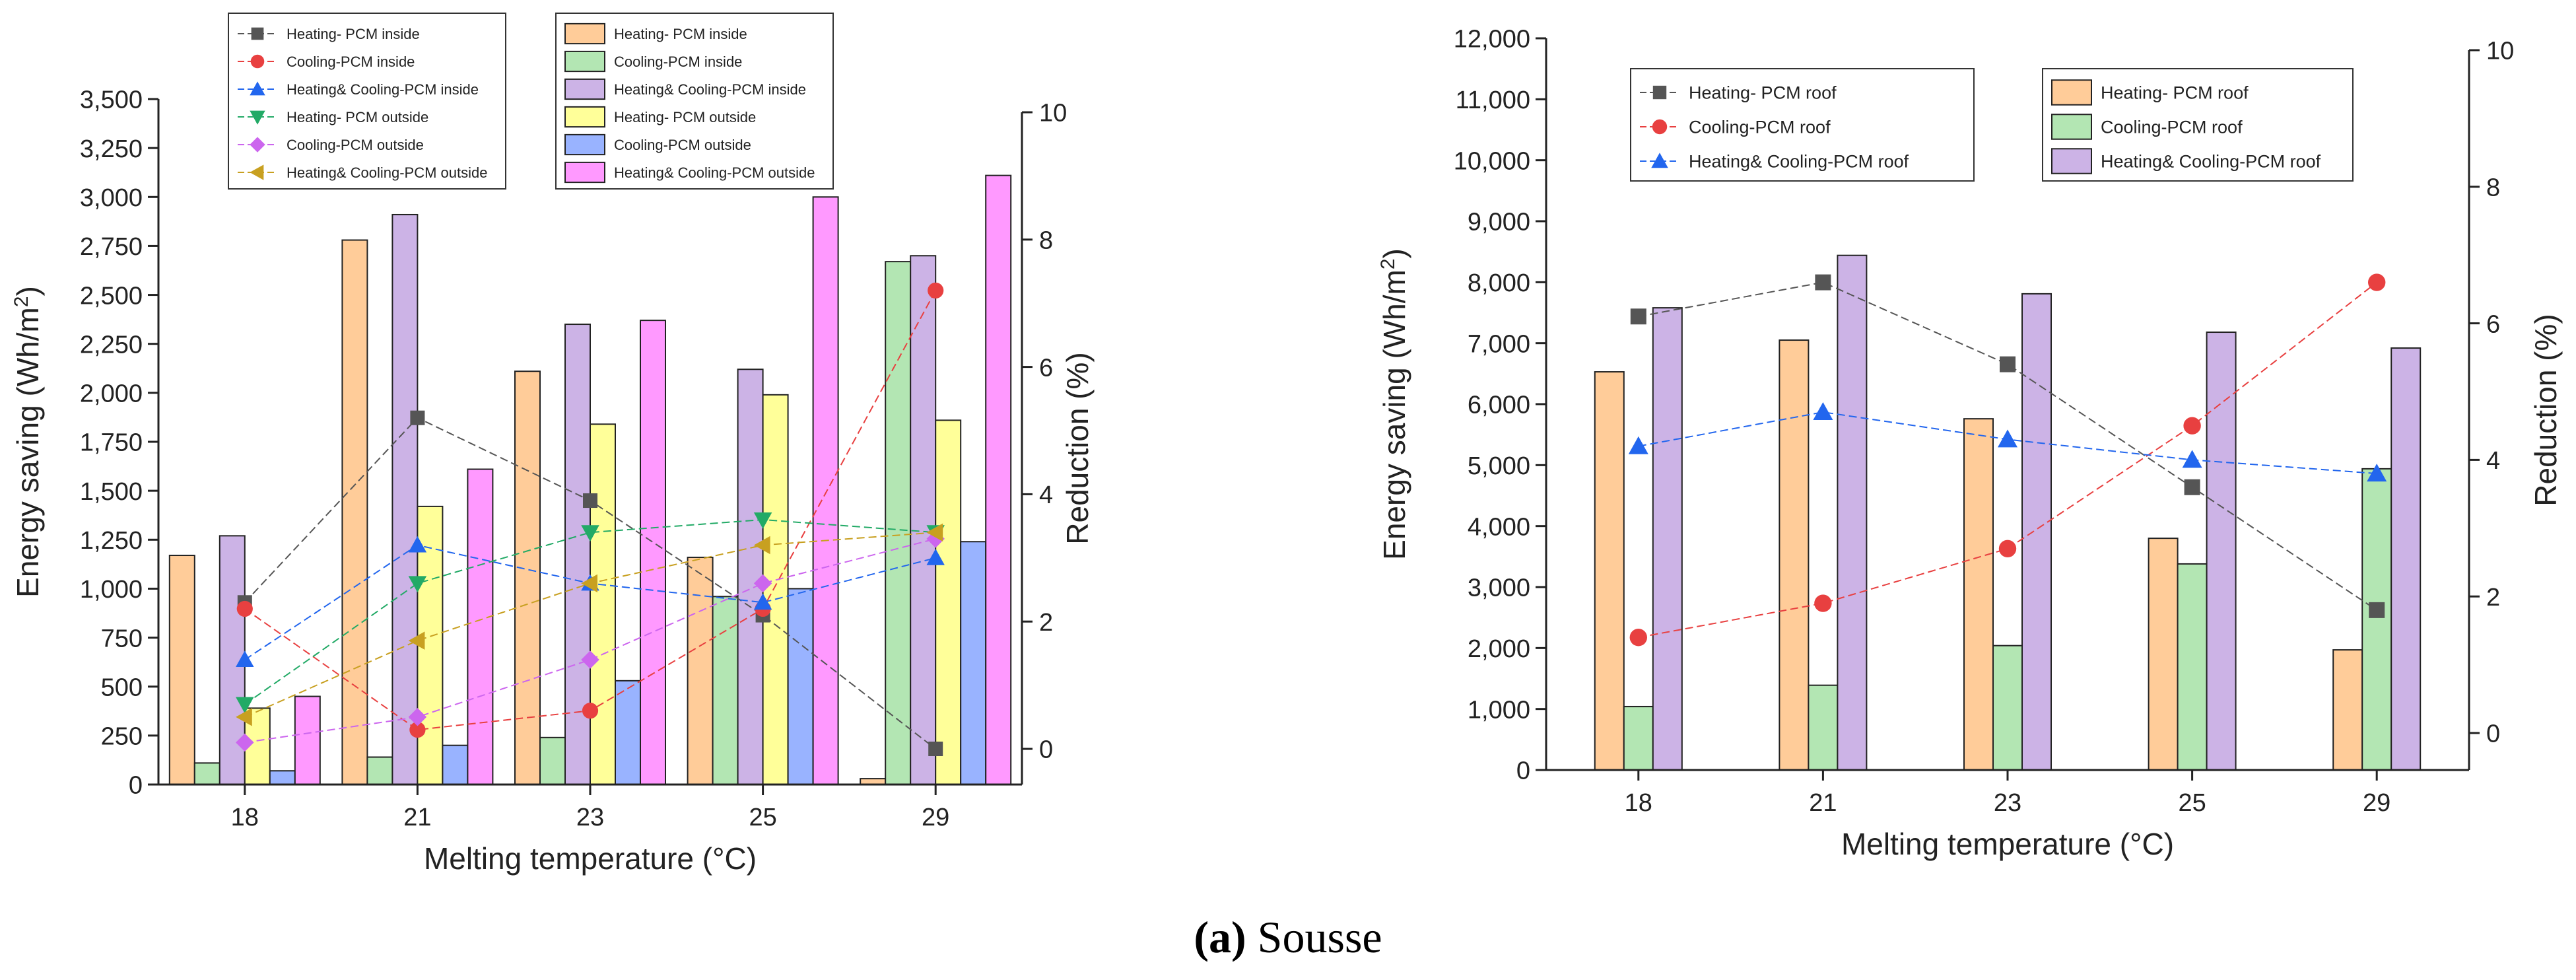 The image size is (2576, 980). Describe the element at coordinates (2172, 127) in the screenshot. I see `legend-label: Cooling-PCM roof` at that location.